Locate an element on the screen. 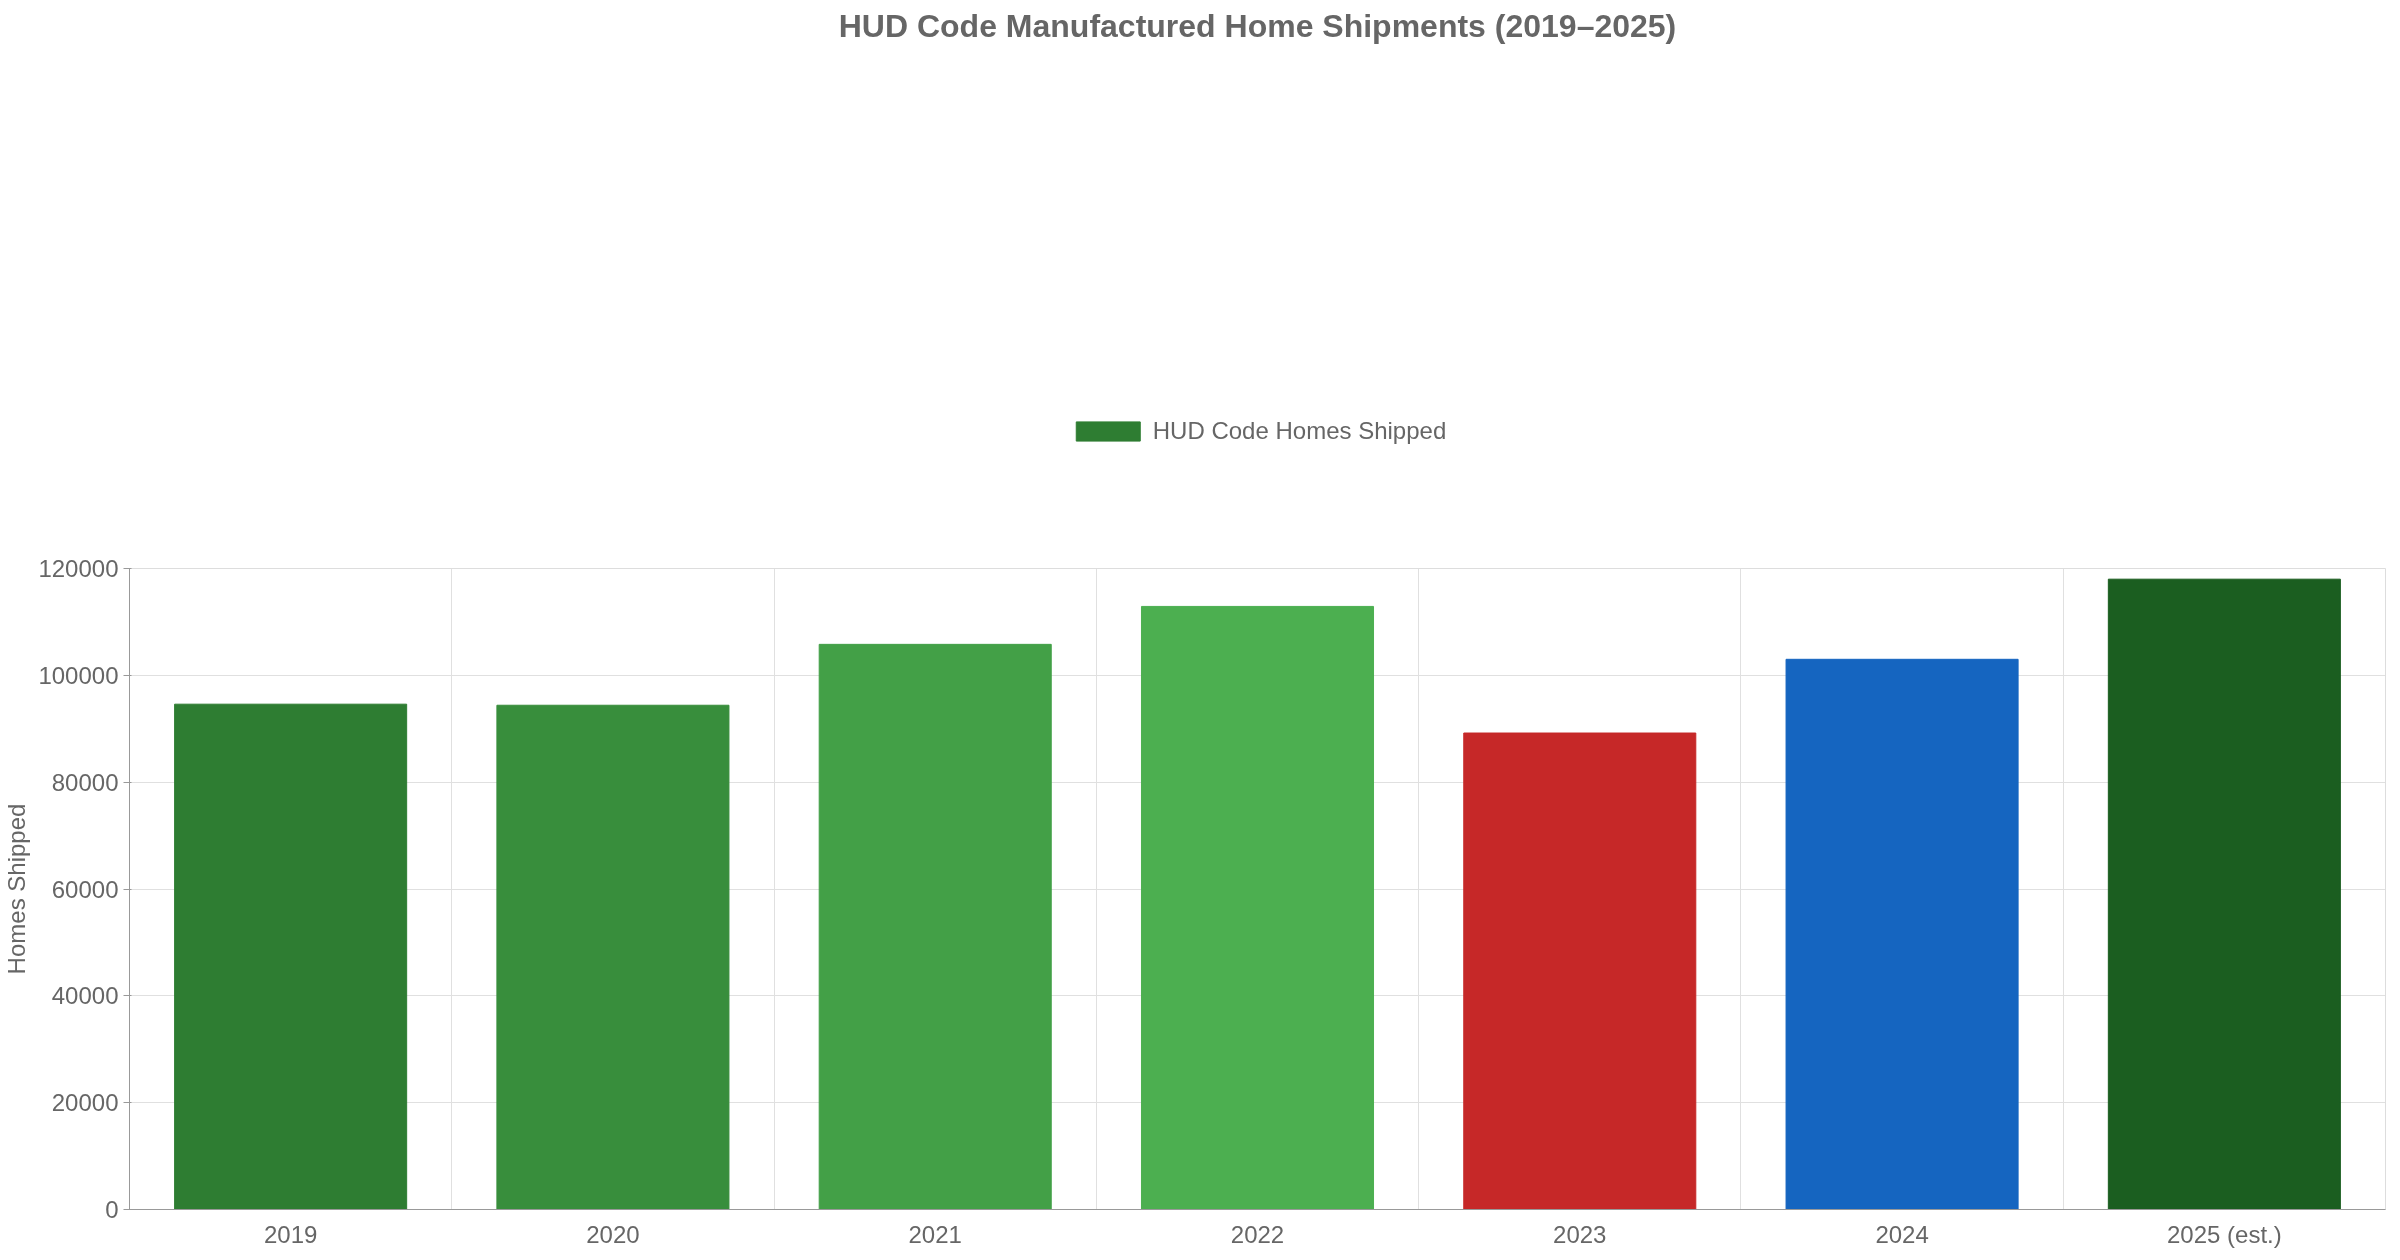  legend-label: HUD Code Homes Shipped is located at coordinates (1299, 431).